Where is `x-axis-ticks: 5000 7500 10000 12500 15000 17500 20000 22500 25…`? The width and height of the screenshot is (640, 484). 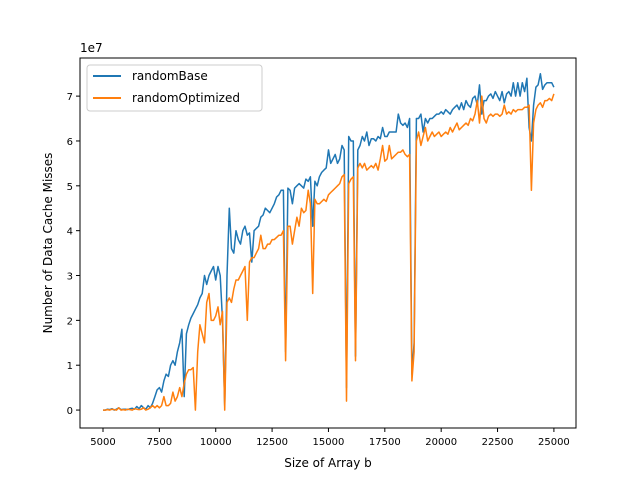
x-axis-ticks: 5000 7500 10000 12500 15000 17500 20000 22500 25… is located at coordinates (330, 438).